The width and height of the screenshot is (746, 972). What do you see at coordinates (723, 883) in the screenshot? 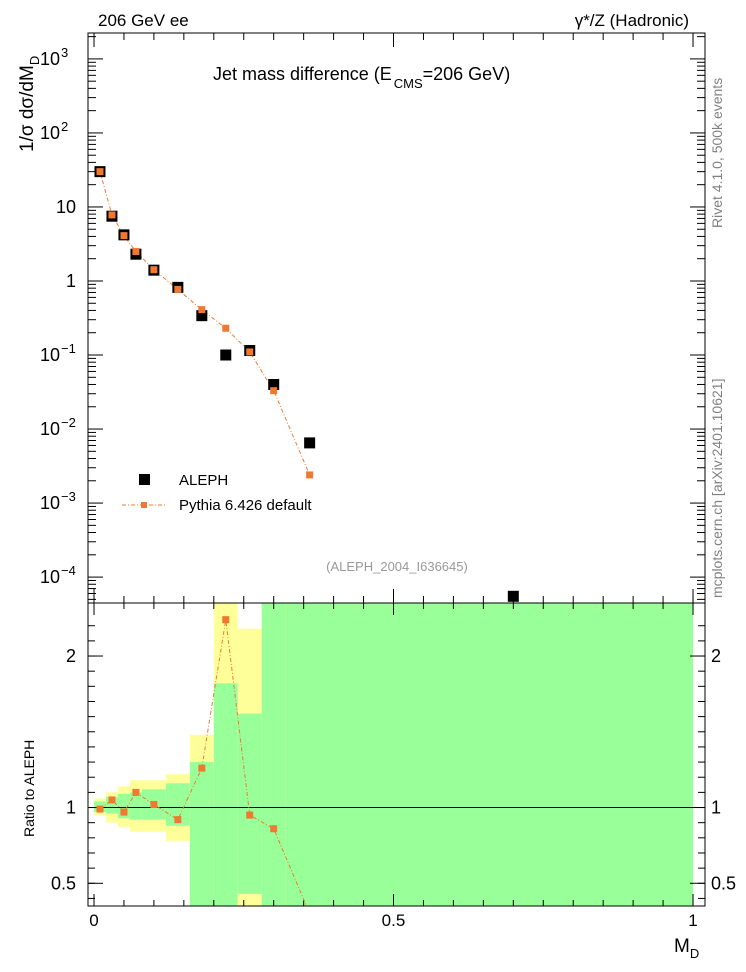
I see `ratio-tick-label-right: 0.5` at bounding box center [723, 883].